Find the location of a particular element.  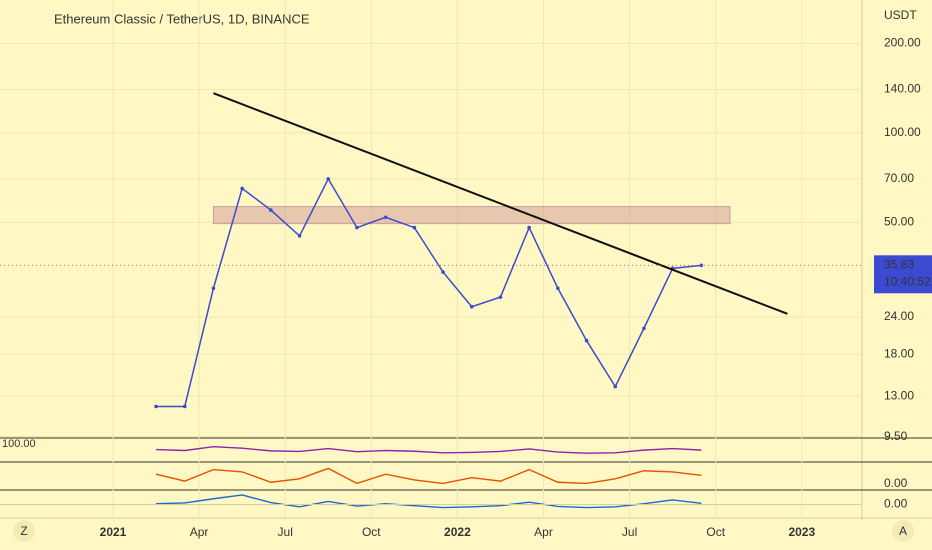

currency-label: USDT is located at coordinates (900, 15).